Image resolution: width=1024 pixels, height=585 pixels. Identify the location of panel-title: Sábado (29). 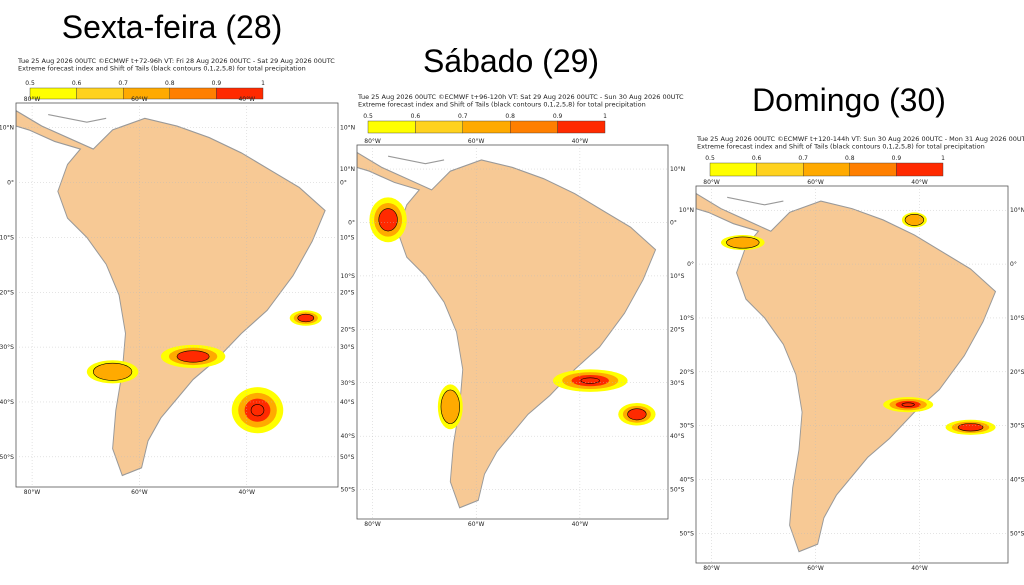
(511, 61).